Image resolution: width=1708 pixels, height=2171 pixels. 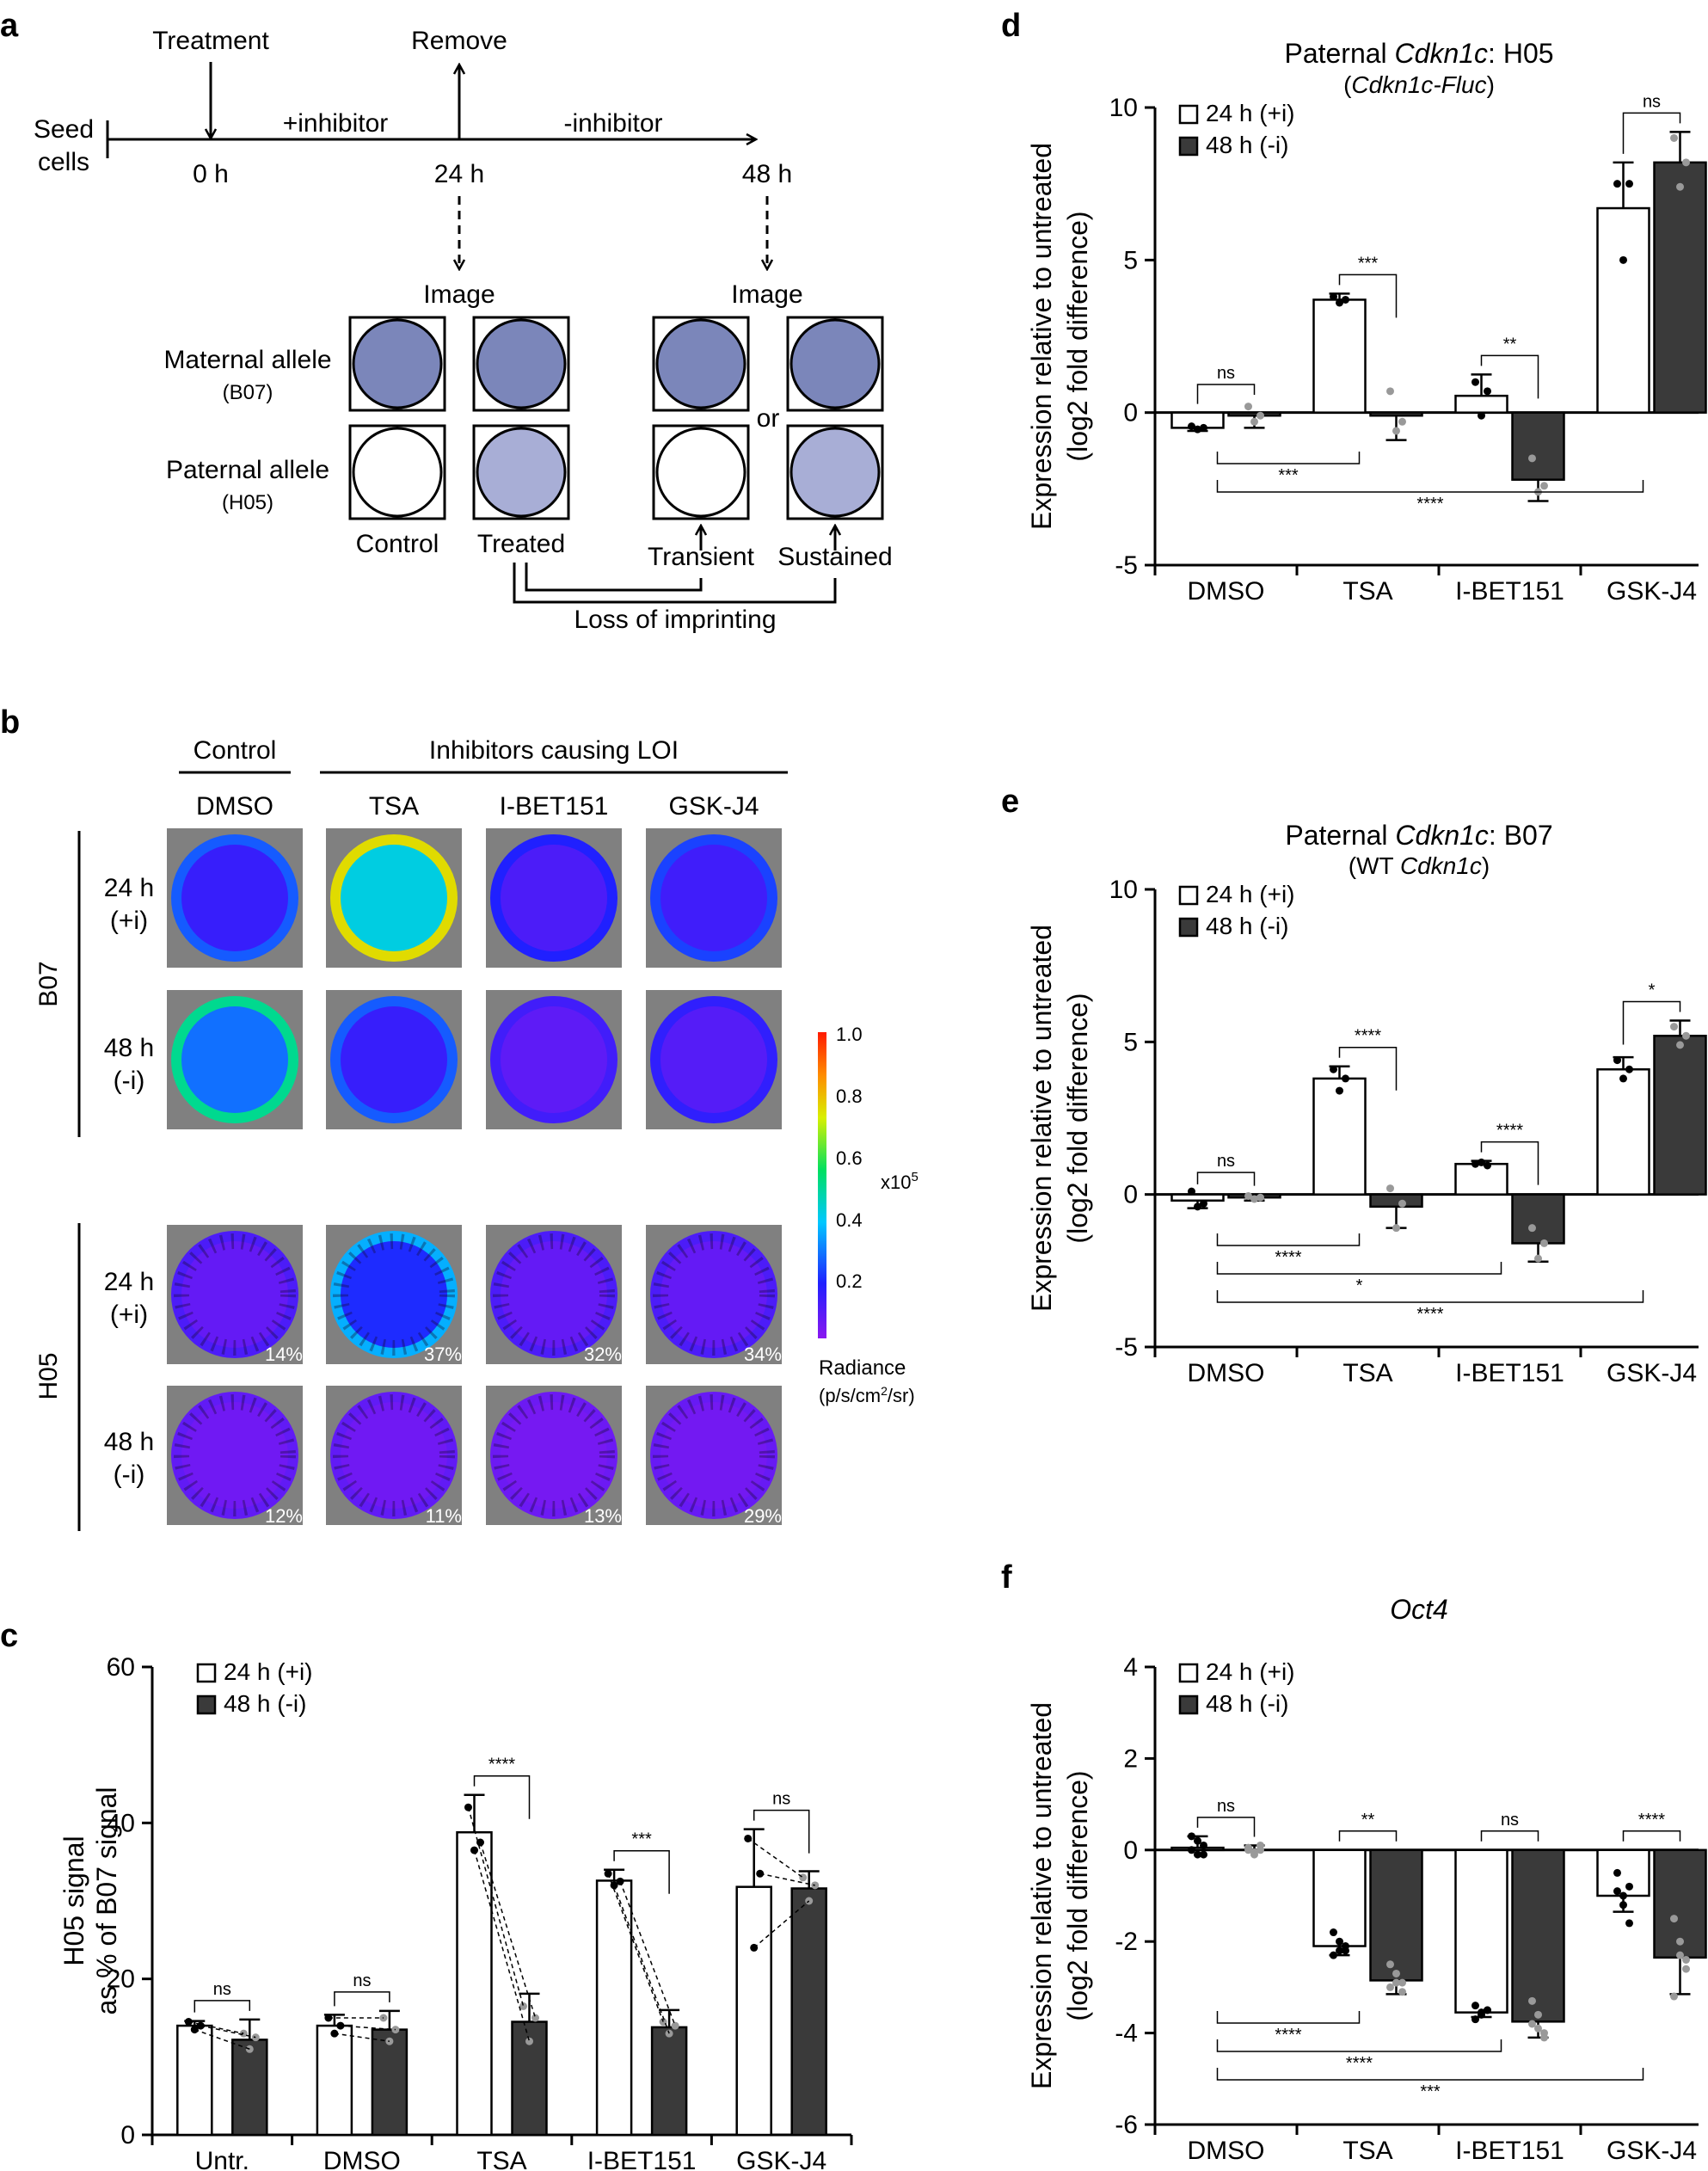 What do you see at coordinates (849, 1220) in the screenshot?
I see `cbar-tick-0.4: 0.4` at bounding box center [849, 1220].